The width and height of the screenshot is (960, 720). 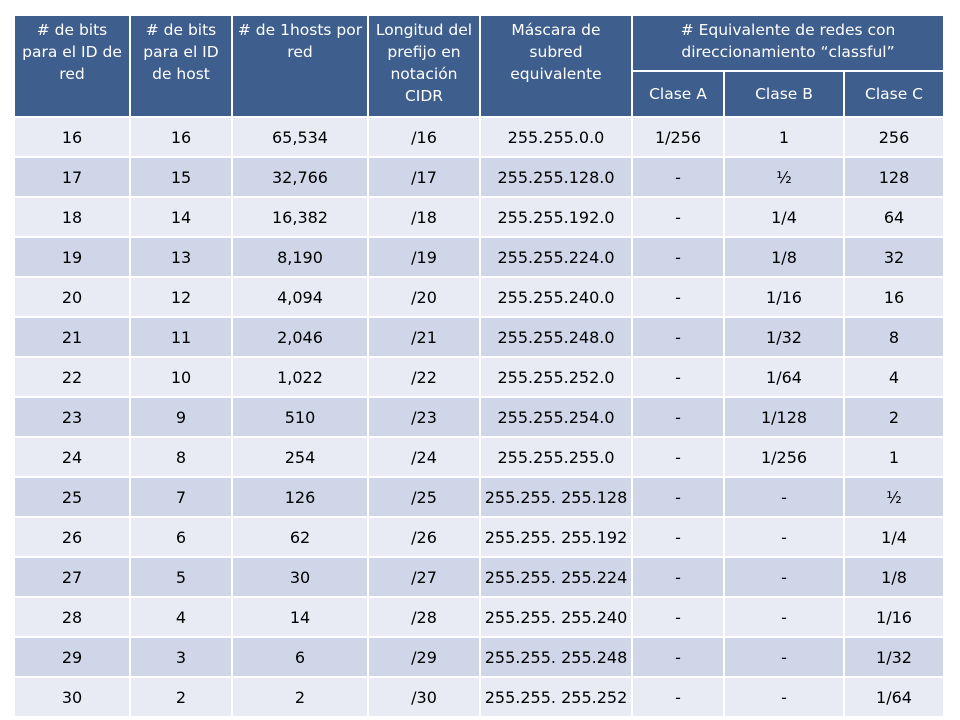 What do you see at coordinates (479, 297) in the screenshot?
I see `table-row: 20 12 4,094/20 255.255.240.0-1/16 16` at bounding box center [479, 297].